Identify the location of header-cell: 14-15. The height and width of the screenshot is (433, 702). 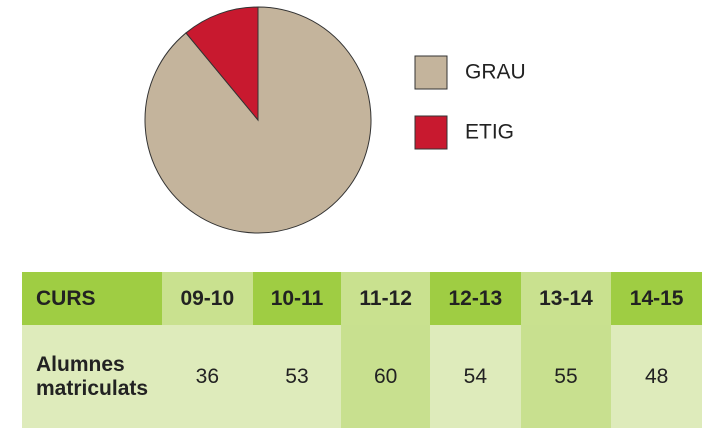
(656, 298).